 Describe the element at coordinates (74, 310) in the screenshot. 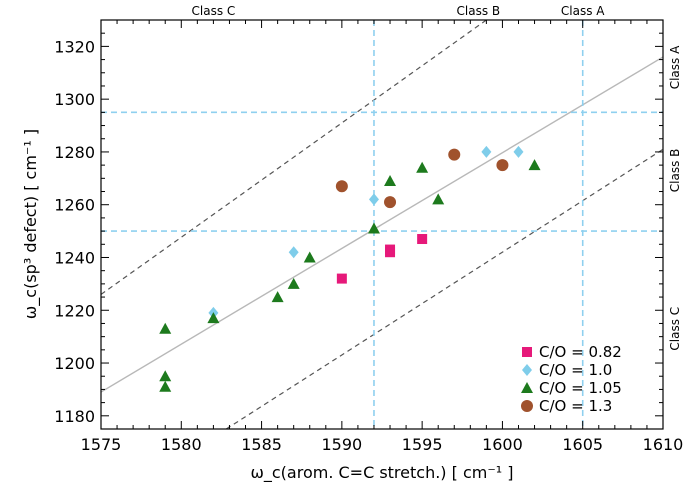

I see `y-tick-label: 1220` at that location.